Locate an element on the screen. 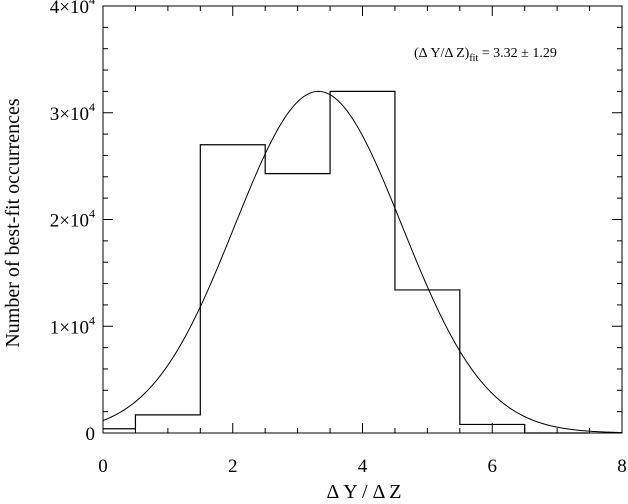 Image resolution: width=628 pixels, height=504 pixels. x-tick-label: 6 is located at coordinates (493, 466).